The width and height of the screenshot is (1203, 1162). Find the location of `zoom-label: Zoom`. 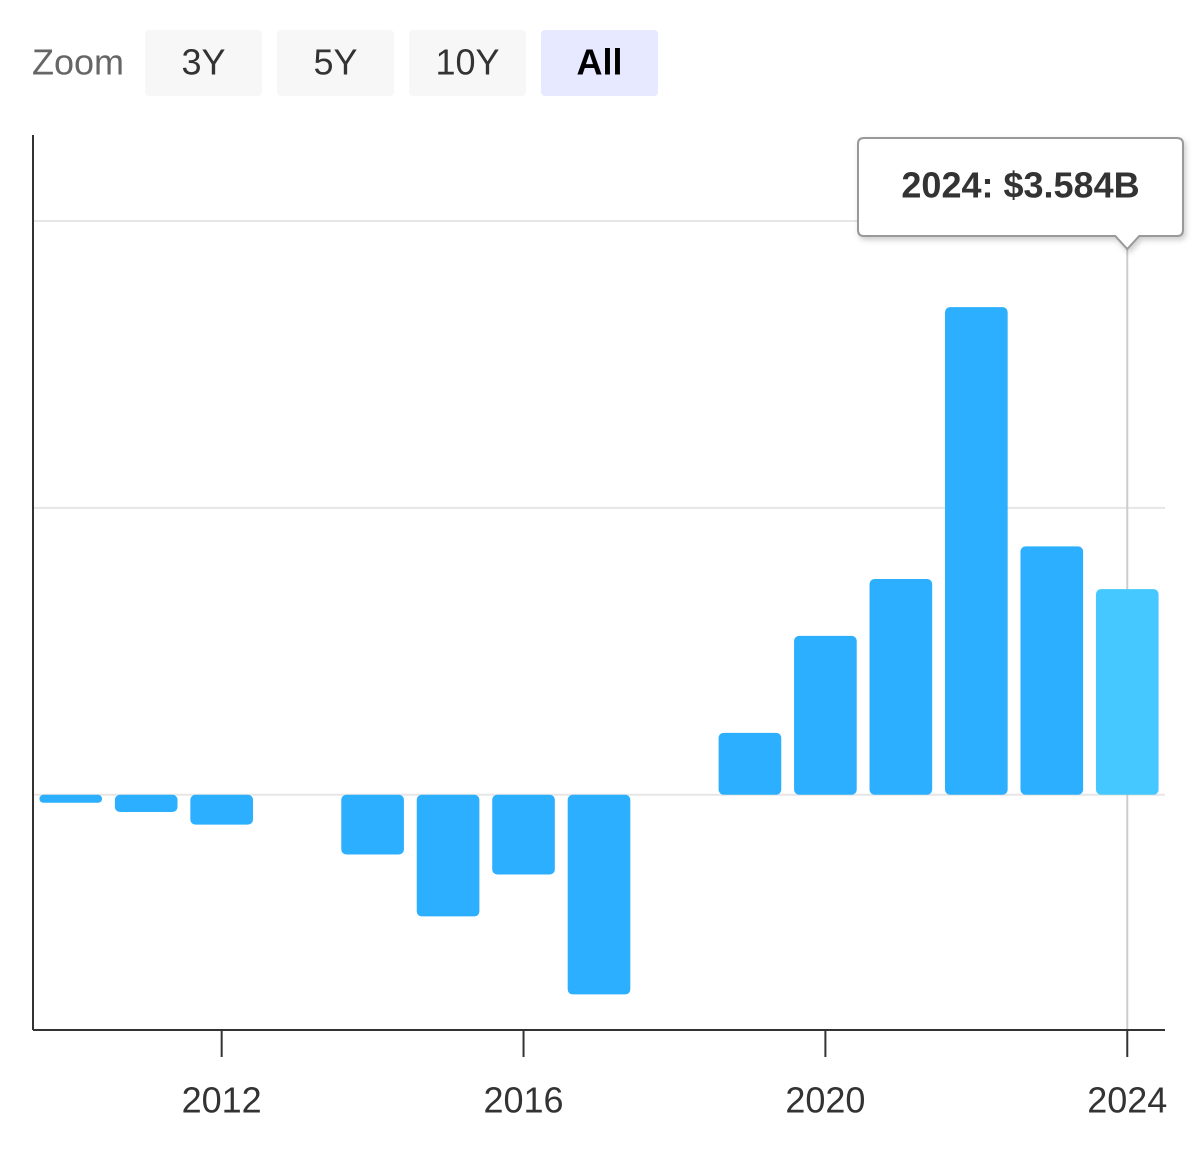

zoom-label: Zoom is located at coordinates (78, 62).